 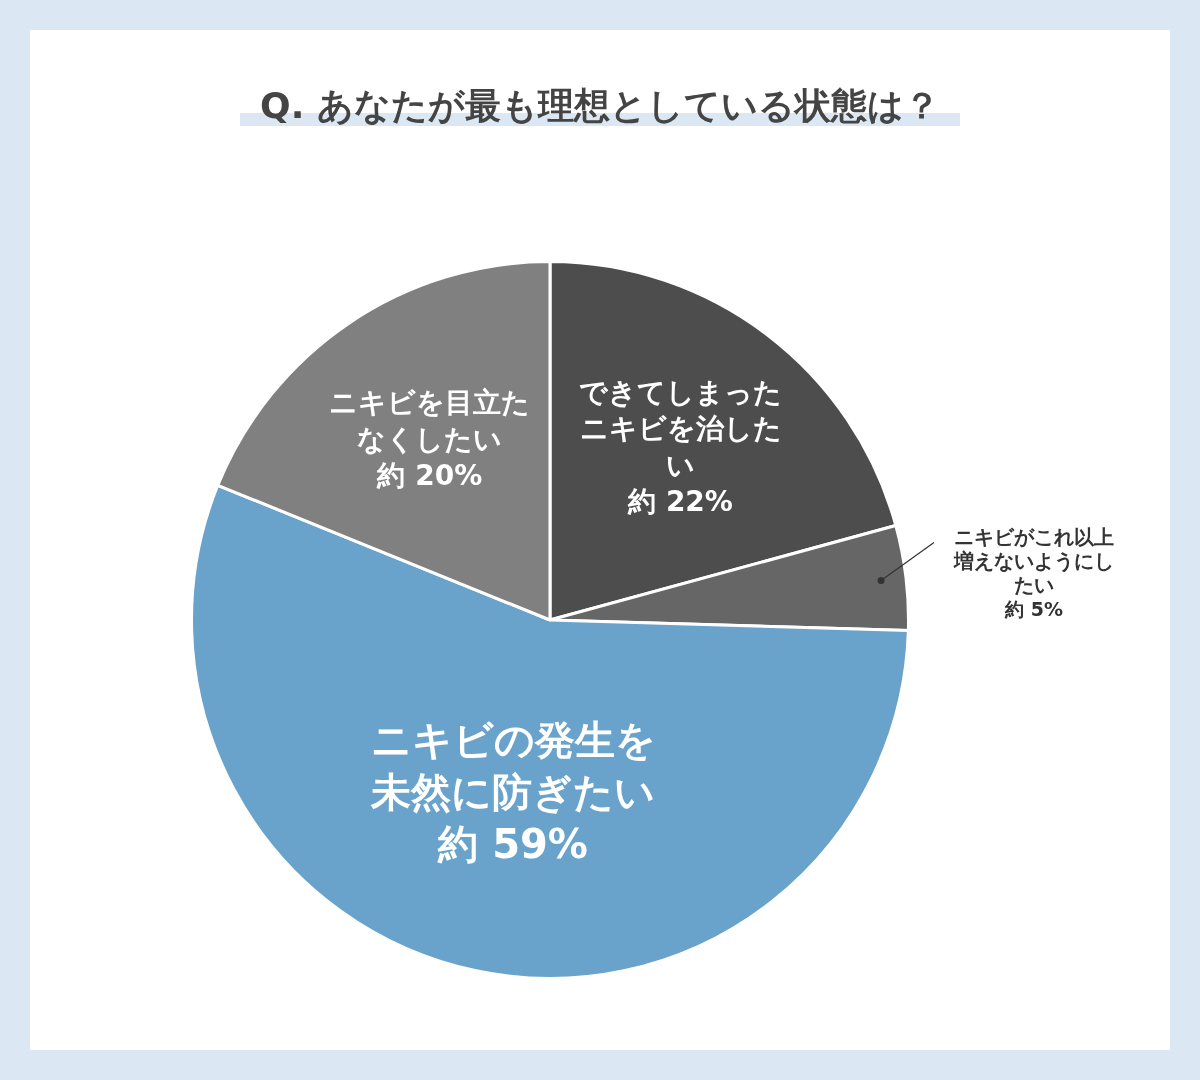 I want to click on slice-label: ニキビを目立たなくしたい, so click(x=430, y=421).